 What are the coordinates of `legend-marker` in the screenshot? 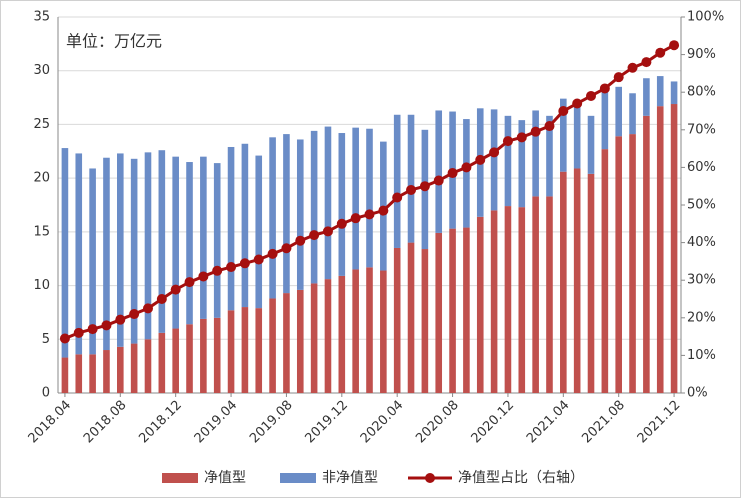 It's located at (430, 478).